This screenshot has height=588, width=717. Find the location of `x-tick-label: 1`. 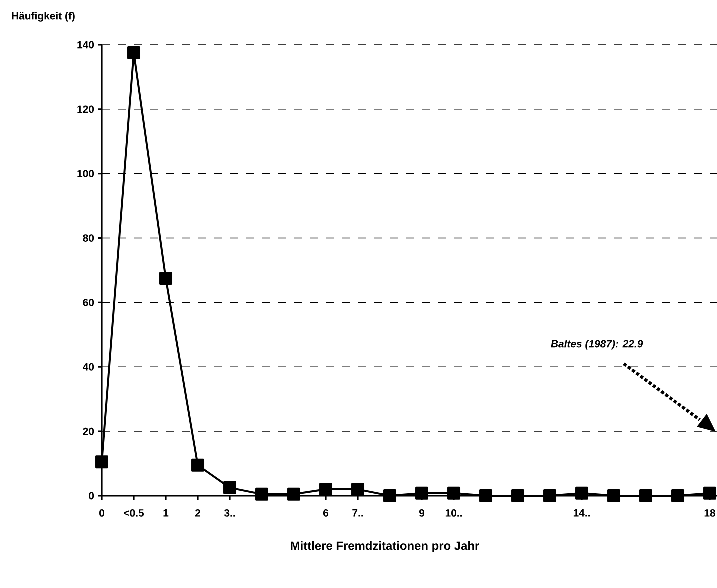

x-tick-label: 1 is located at coordinates (166, 513).